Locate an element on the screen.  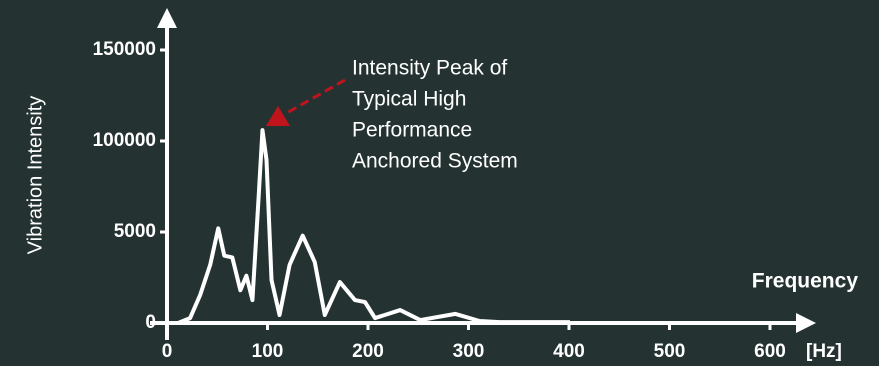
x-tick-label: 300 is located at coordinates (469, 351).